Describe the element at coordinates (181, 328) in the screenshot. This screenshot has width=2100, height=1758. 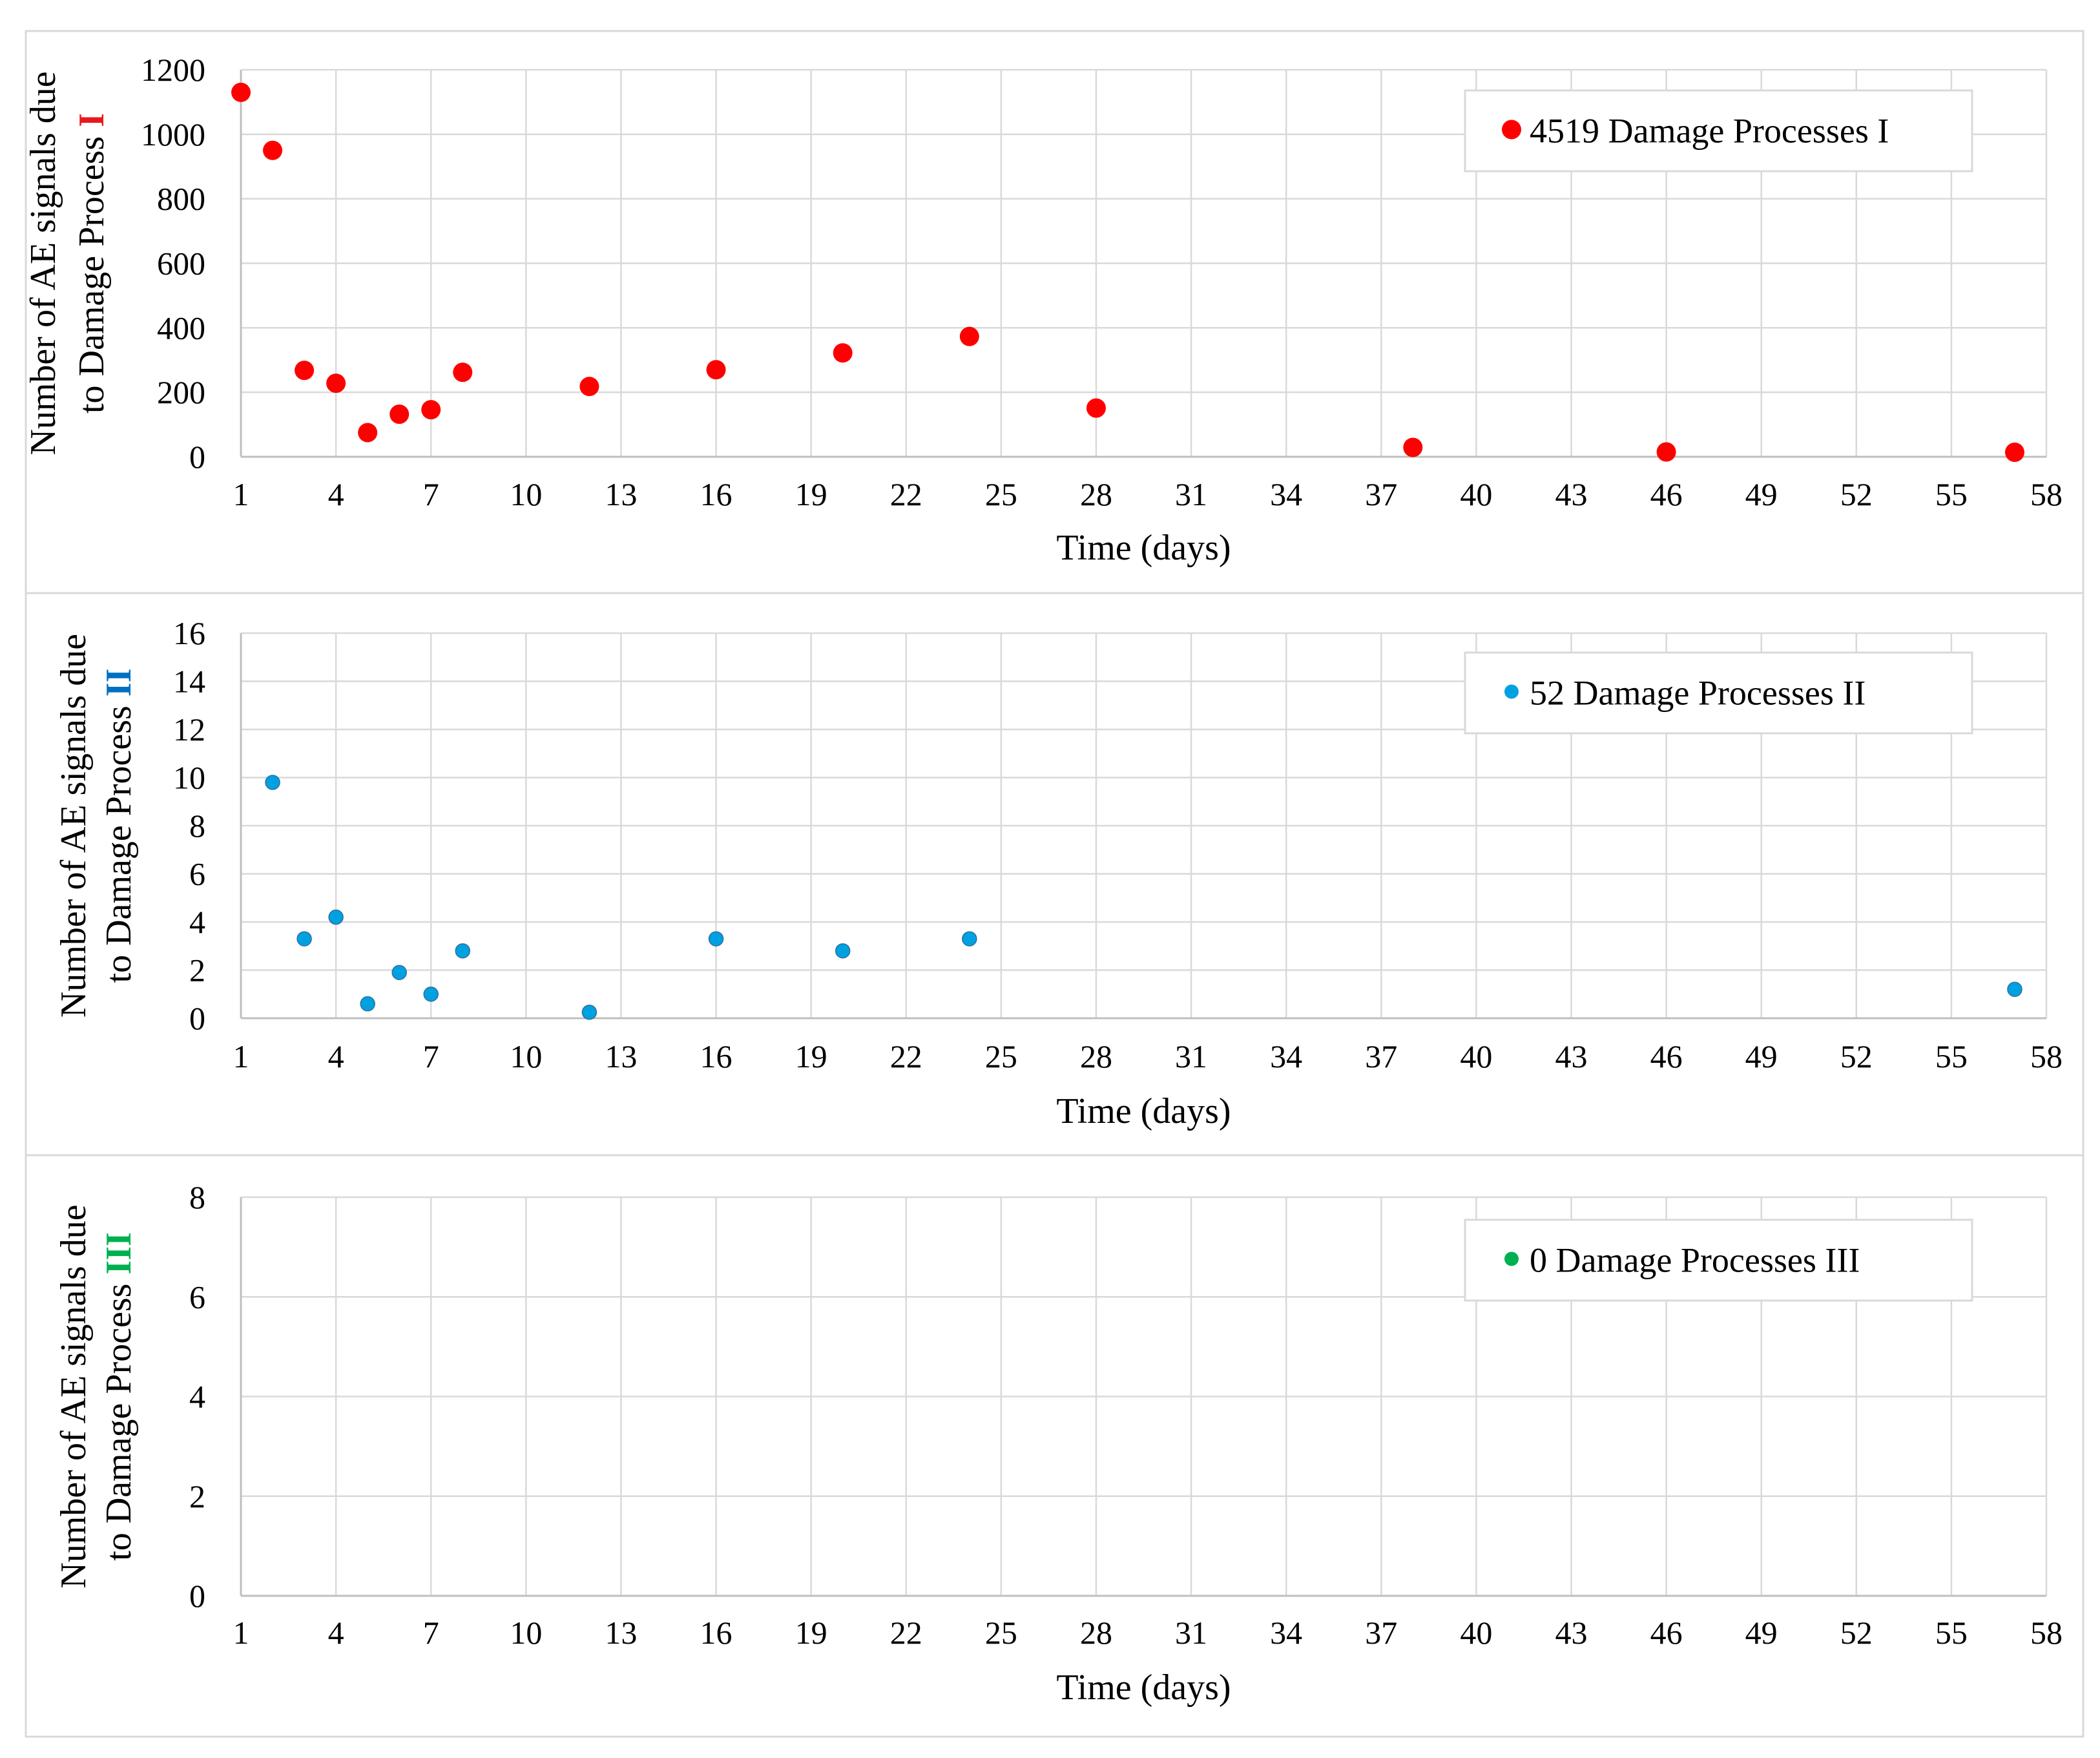
I see `y-tick-label: 400` at that location.